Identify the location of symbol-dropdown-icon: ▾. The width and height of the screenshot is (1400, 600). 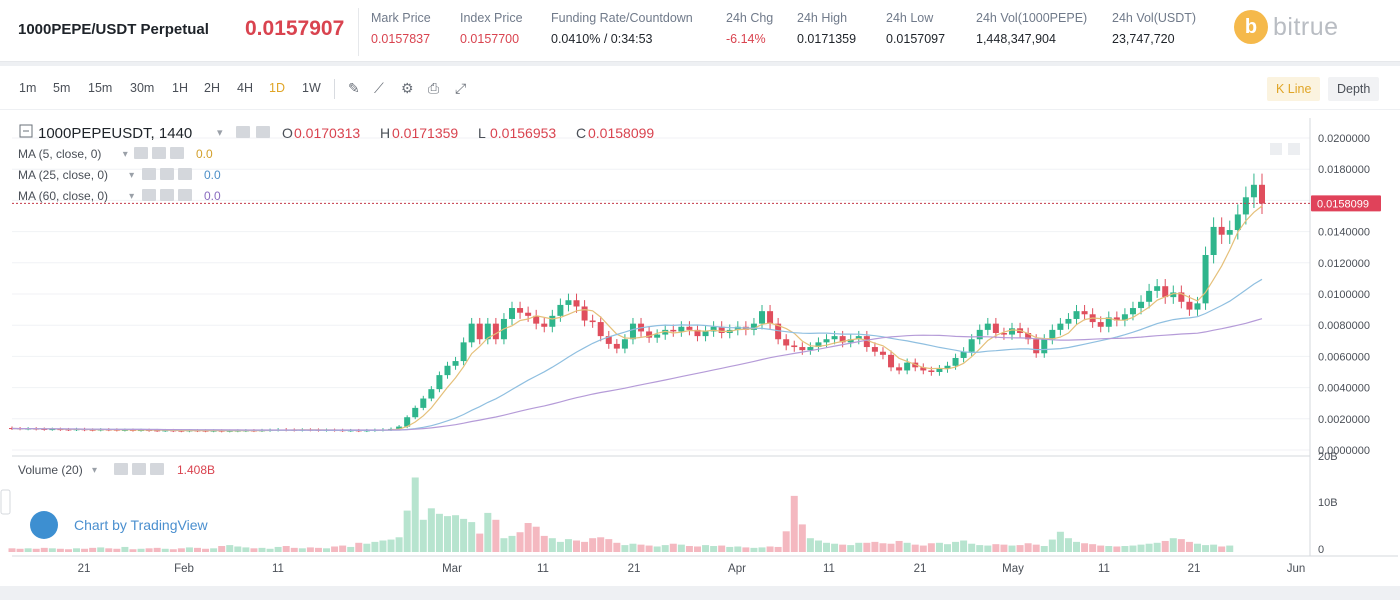
(220, 133).